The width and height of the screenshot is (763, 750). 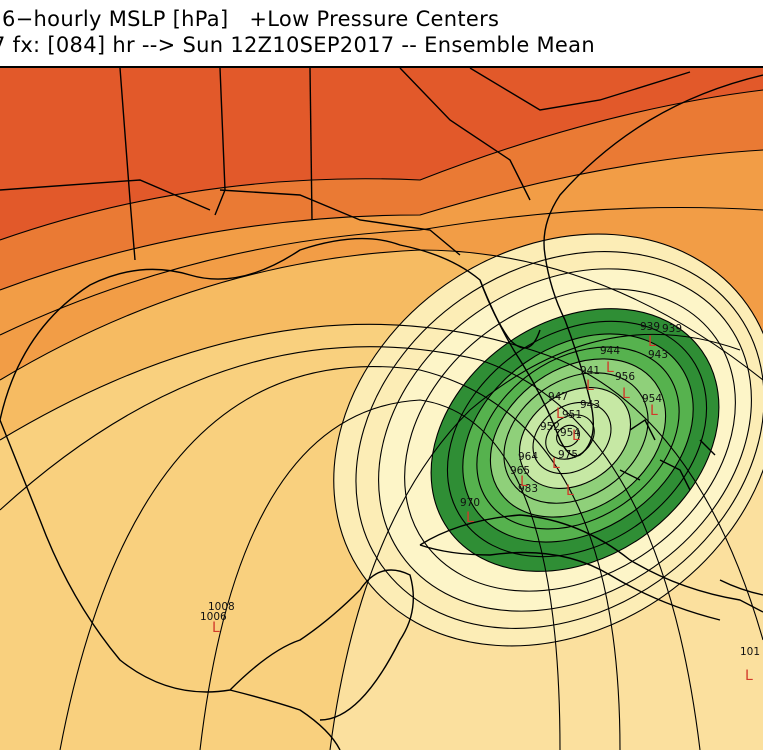 I want to click on low-center-value: 944, so click(x=610, y=351).